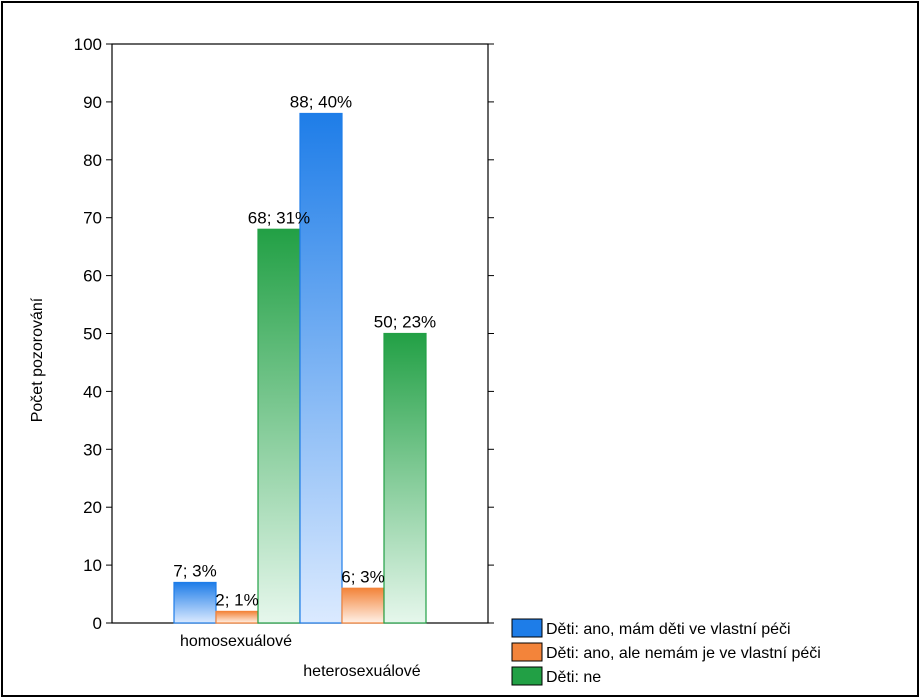 The width and height of the screenshot is (920, 697). I want to click on y-axis-label: Počet pozorování, so click(37, 359).